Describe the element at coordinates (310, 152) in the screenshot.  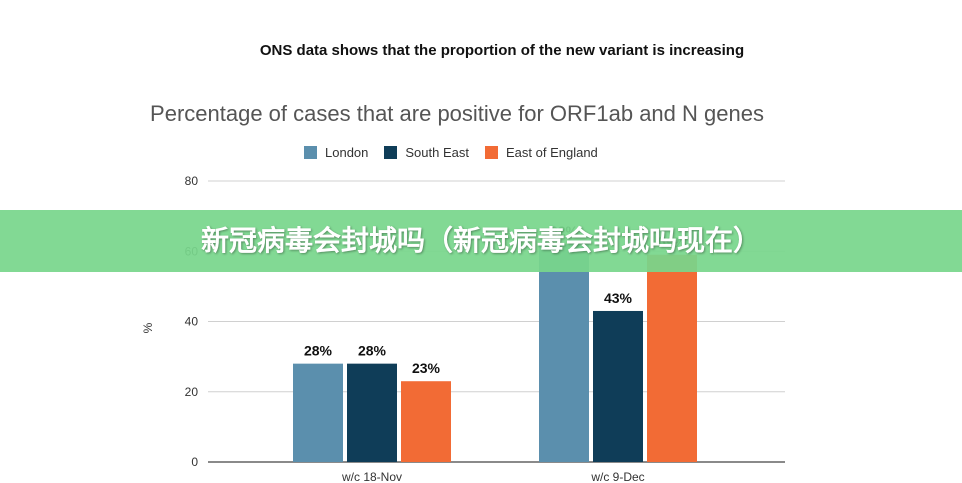
I see `legend-swatch-london` at that location.